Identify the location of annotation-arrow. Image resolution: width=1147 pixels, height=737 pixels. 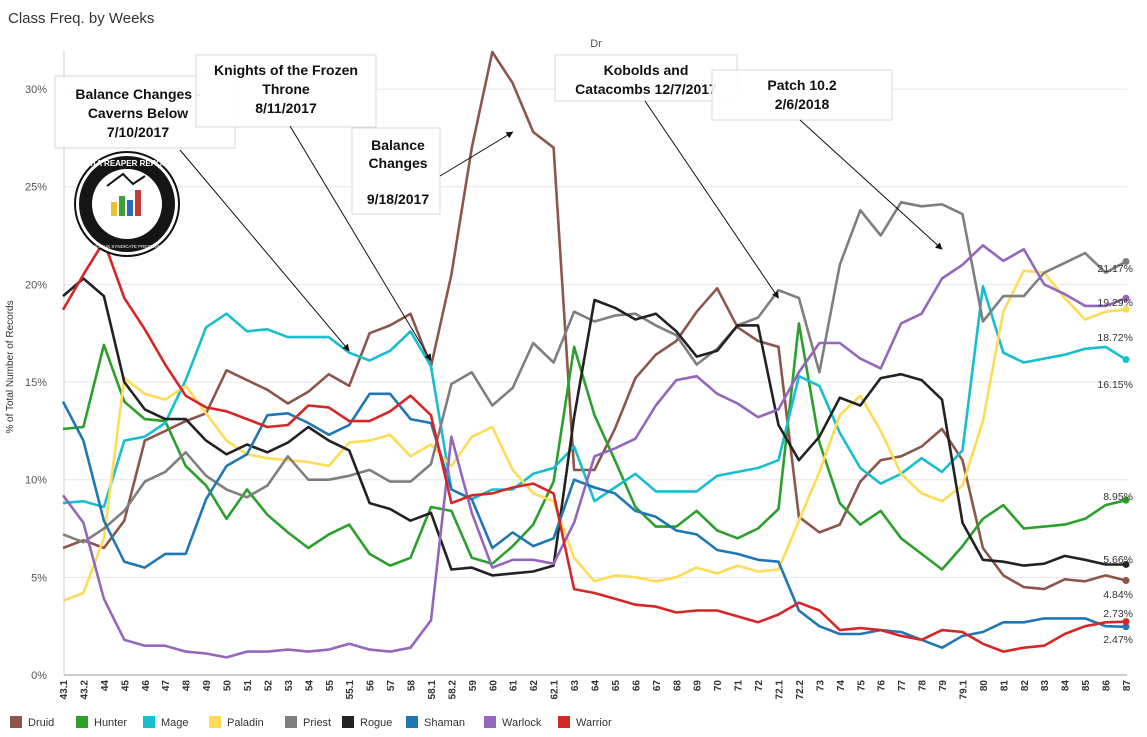
(264, 250).